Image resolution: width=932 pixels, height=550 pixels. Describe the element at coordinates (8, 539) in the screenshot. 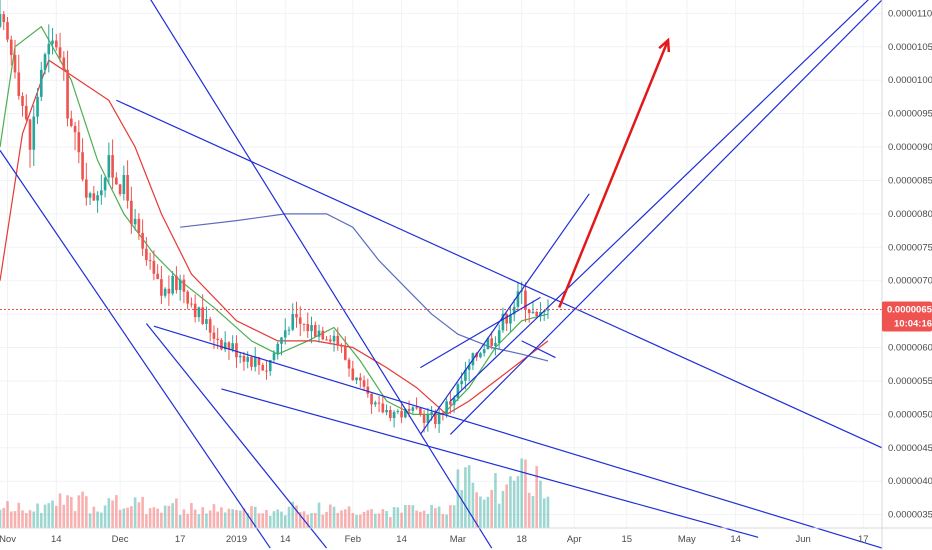

I see `time-tick-label: Nov` at that location.